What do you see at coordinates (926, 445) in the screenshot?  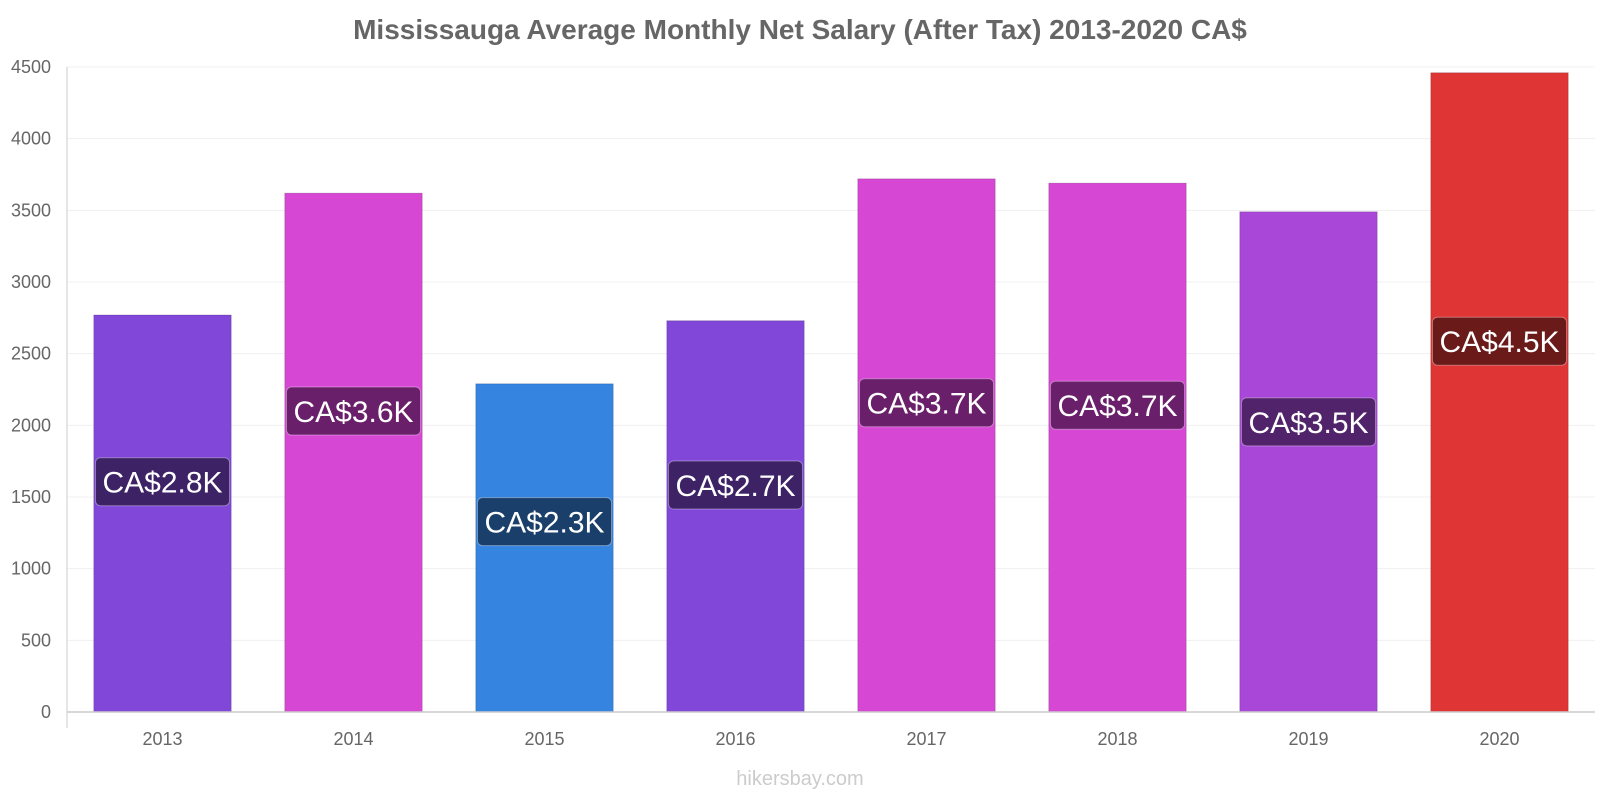 I see `bar-2017` at bounding box center [926, 445].